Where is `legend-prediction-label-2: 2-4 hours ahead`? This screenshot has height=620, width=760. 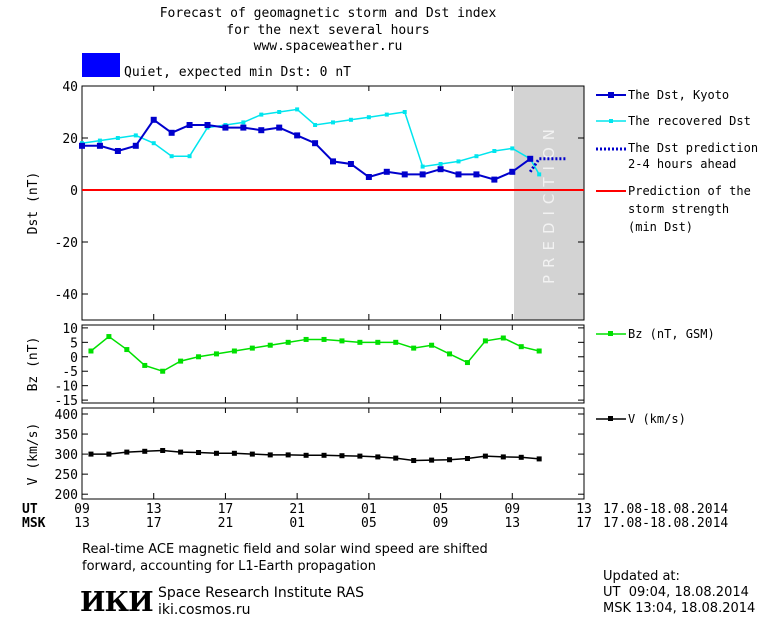 legend-prediction-label-2: 2-4 hours ahead is located at coordinates (682, 164).